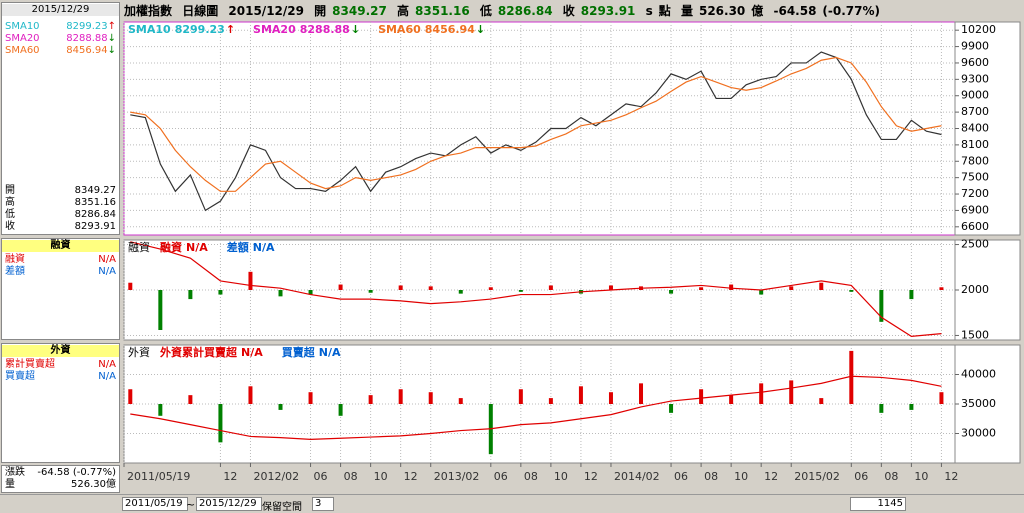 This screenshot has height=513, width=1024. What do you see at coordinates (197, 247) in the screenshot?
I see `legend-value: N/A` at bounding box center [197, 247].